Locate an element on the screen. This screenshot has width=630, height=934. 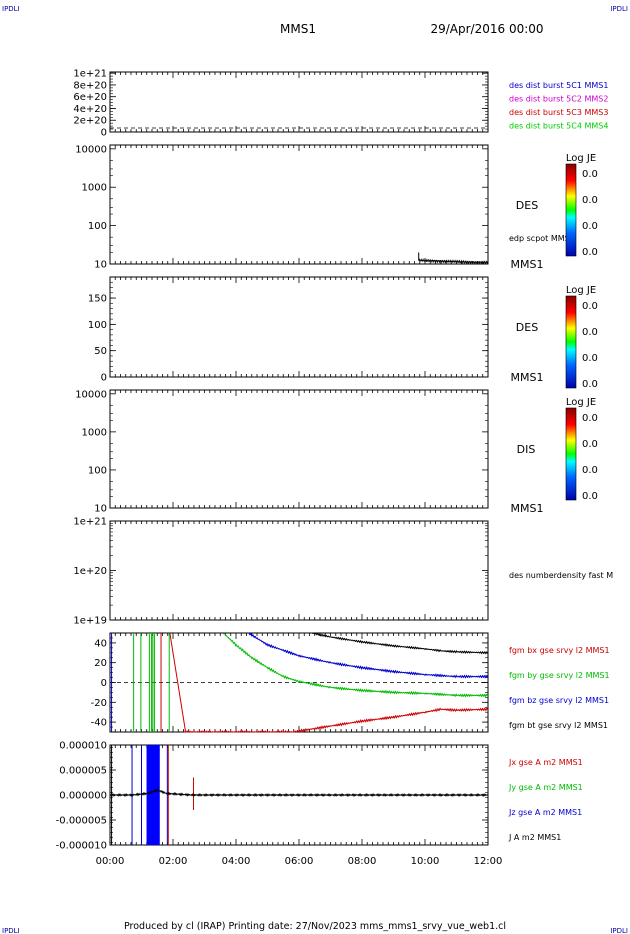
corner-label-bottom-right: IPDLI is located at coordinates (619, 930).